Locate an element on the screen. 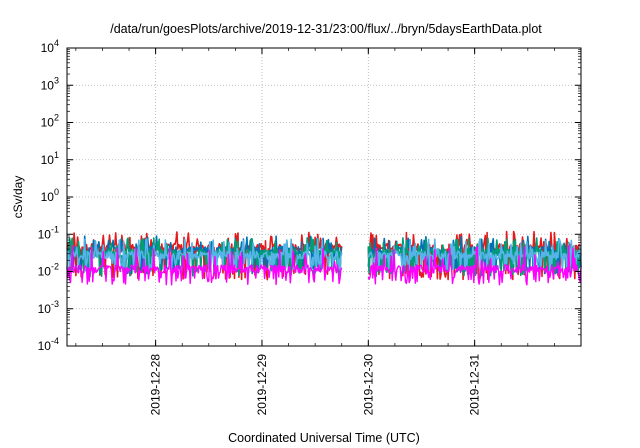 Image resolution: width=640 pixels, height=448 pixels. x-tick-label: 2019-12-30 is located at coordinates (368, 385).